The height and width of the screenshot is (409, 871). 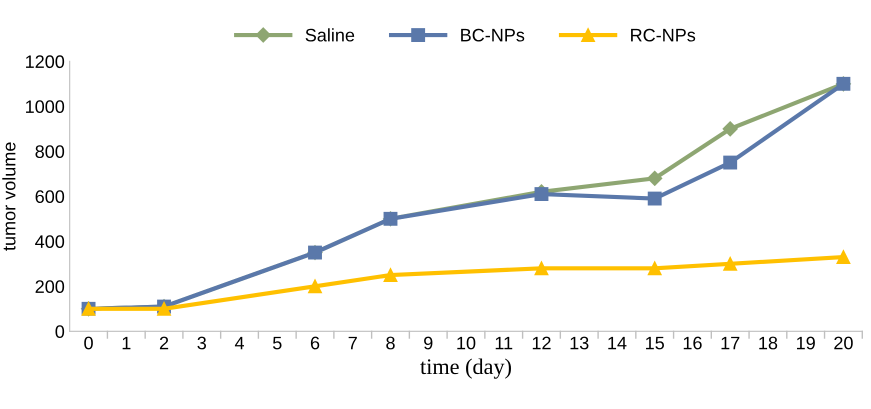 What do you see at coordinates (239, 343) in the screenshot?
I see `x-tick-label: 4` at bounding box center [239, 343].